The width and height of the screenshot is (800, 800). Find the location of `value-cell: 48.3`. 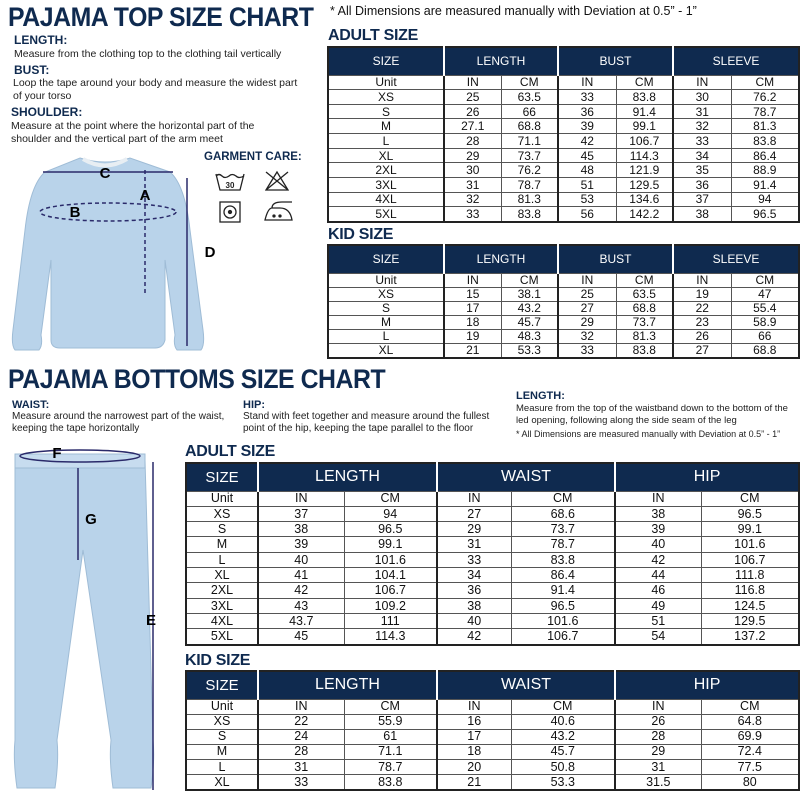

value-cell: 48.3 is located at coordinates (529, 336).